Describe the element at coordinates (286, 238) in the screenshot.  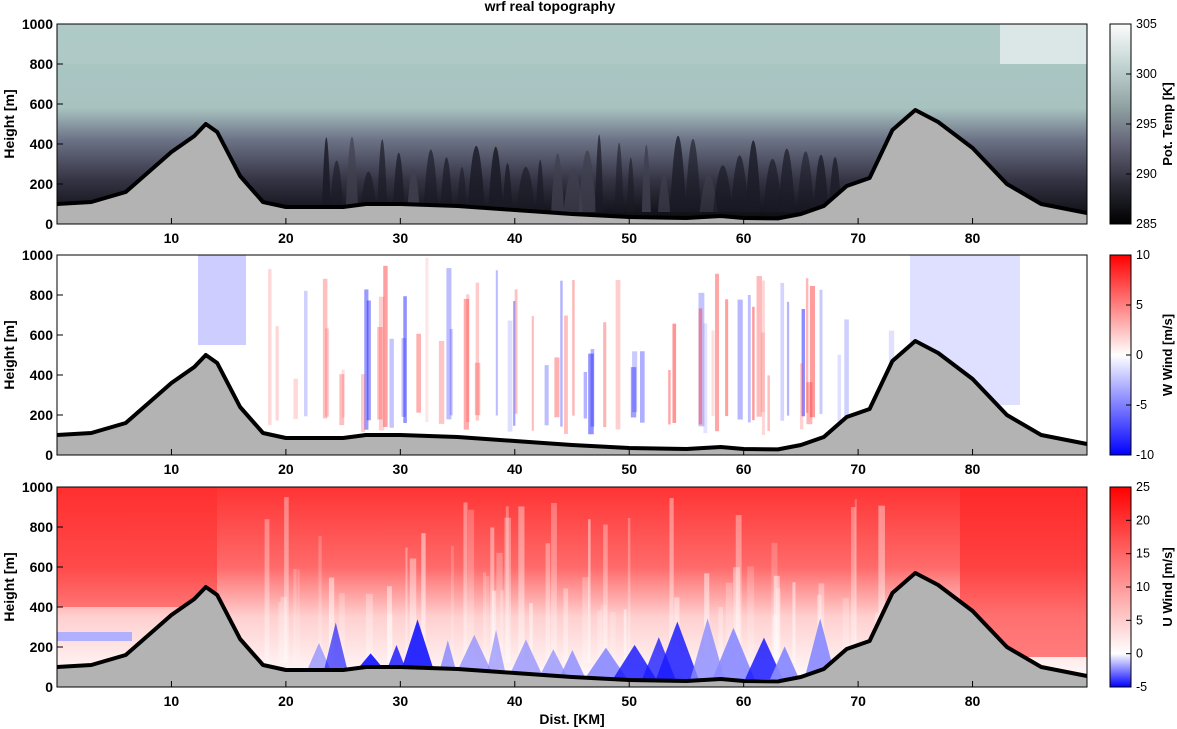
I see `x-tick-label: 20` at that location.